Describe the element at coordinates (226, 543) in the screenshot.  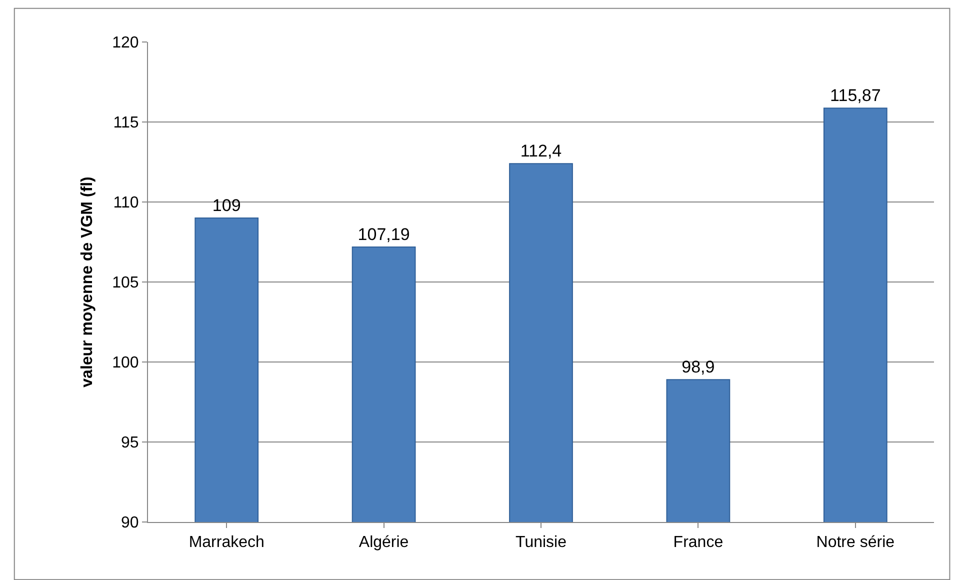
I see `x-tick-label: Marrakech` at that location.